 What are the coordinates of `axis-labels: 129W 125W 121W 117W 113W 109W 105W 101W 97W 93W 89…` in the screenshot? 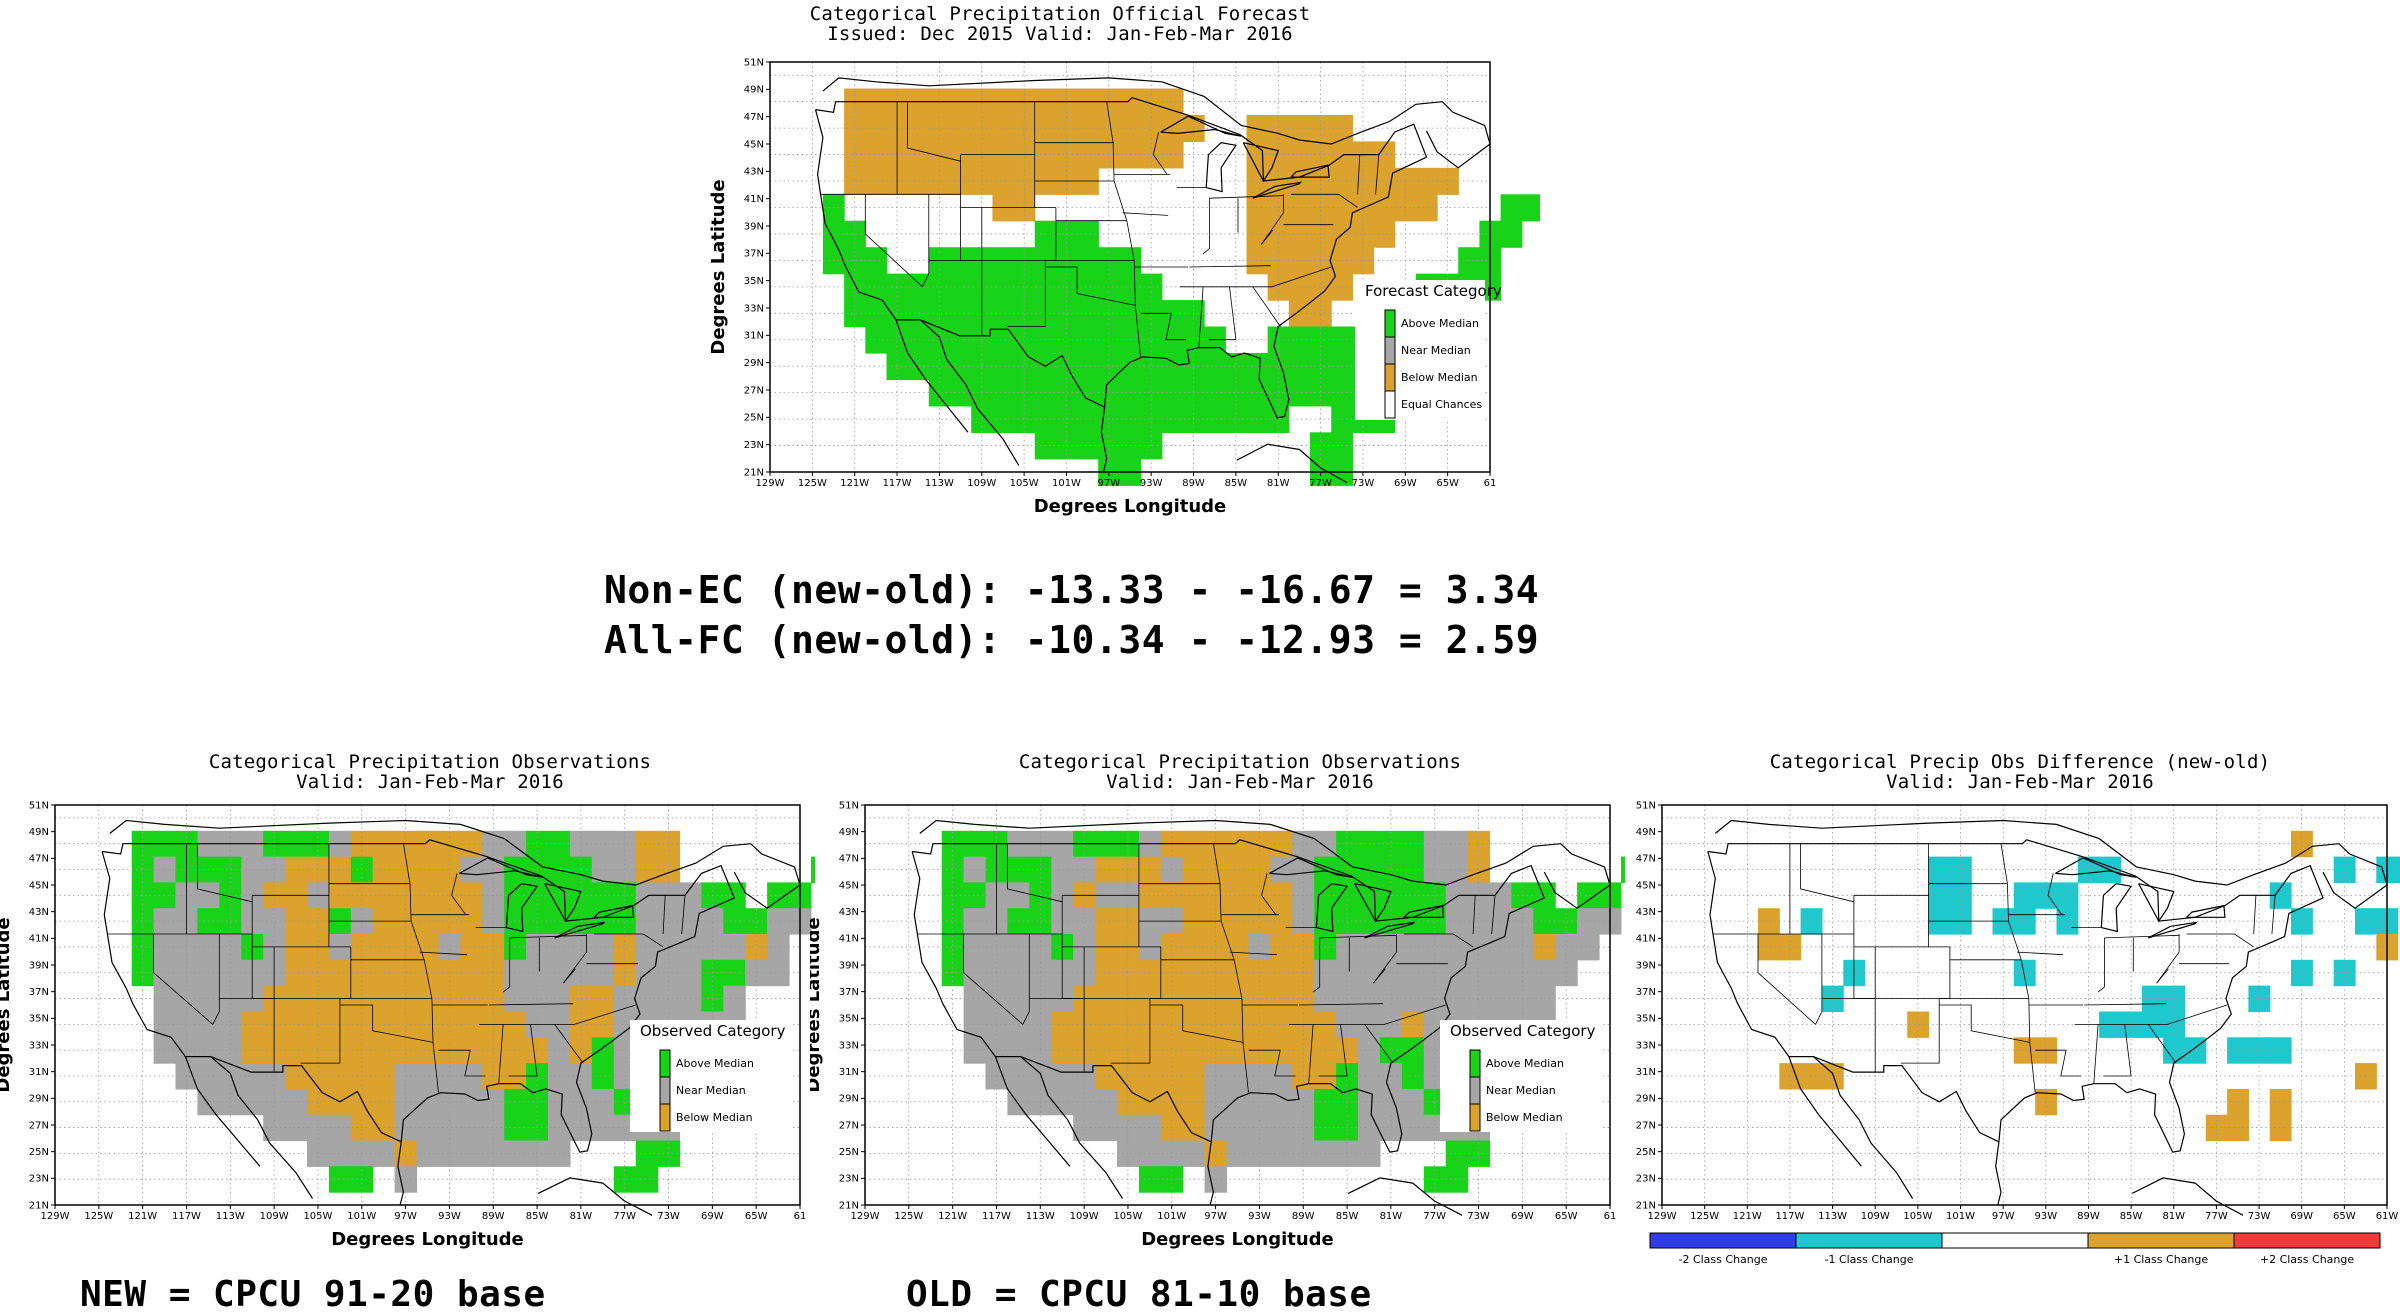 It's located at (1228, 1011).